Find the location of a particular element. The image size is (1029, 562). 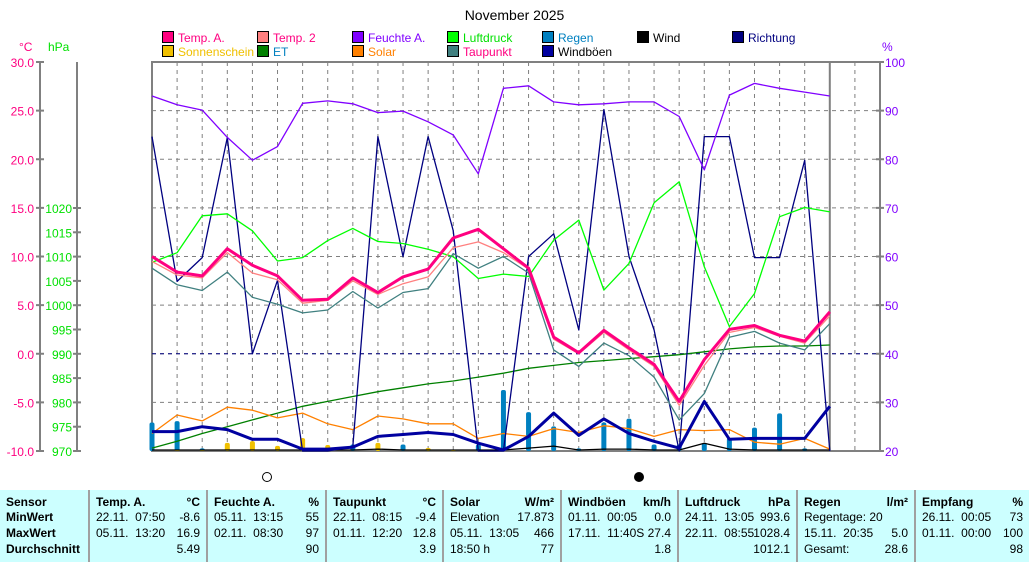

legend-item-taupunkt: Taupunkt is located at coordinates (479, 52).